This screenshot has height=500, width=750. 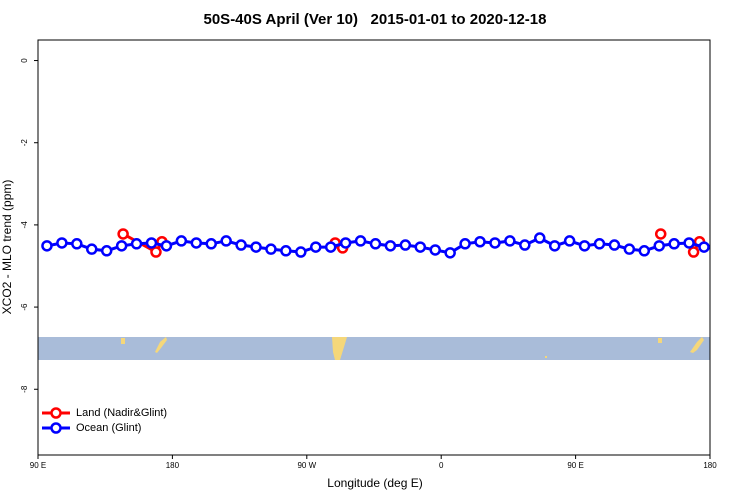 What do you see at coordinates (441, 465) in the screenshot?
I see `x-tick-label: 0` at bounding box center [441, 465].